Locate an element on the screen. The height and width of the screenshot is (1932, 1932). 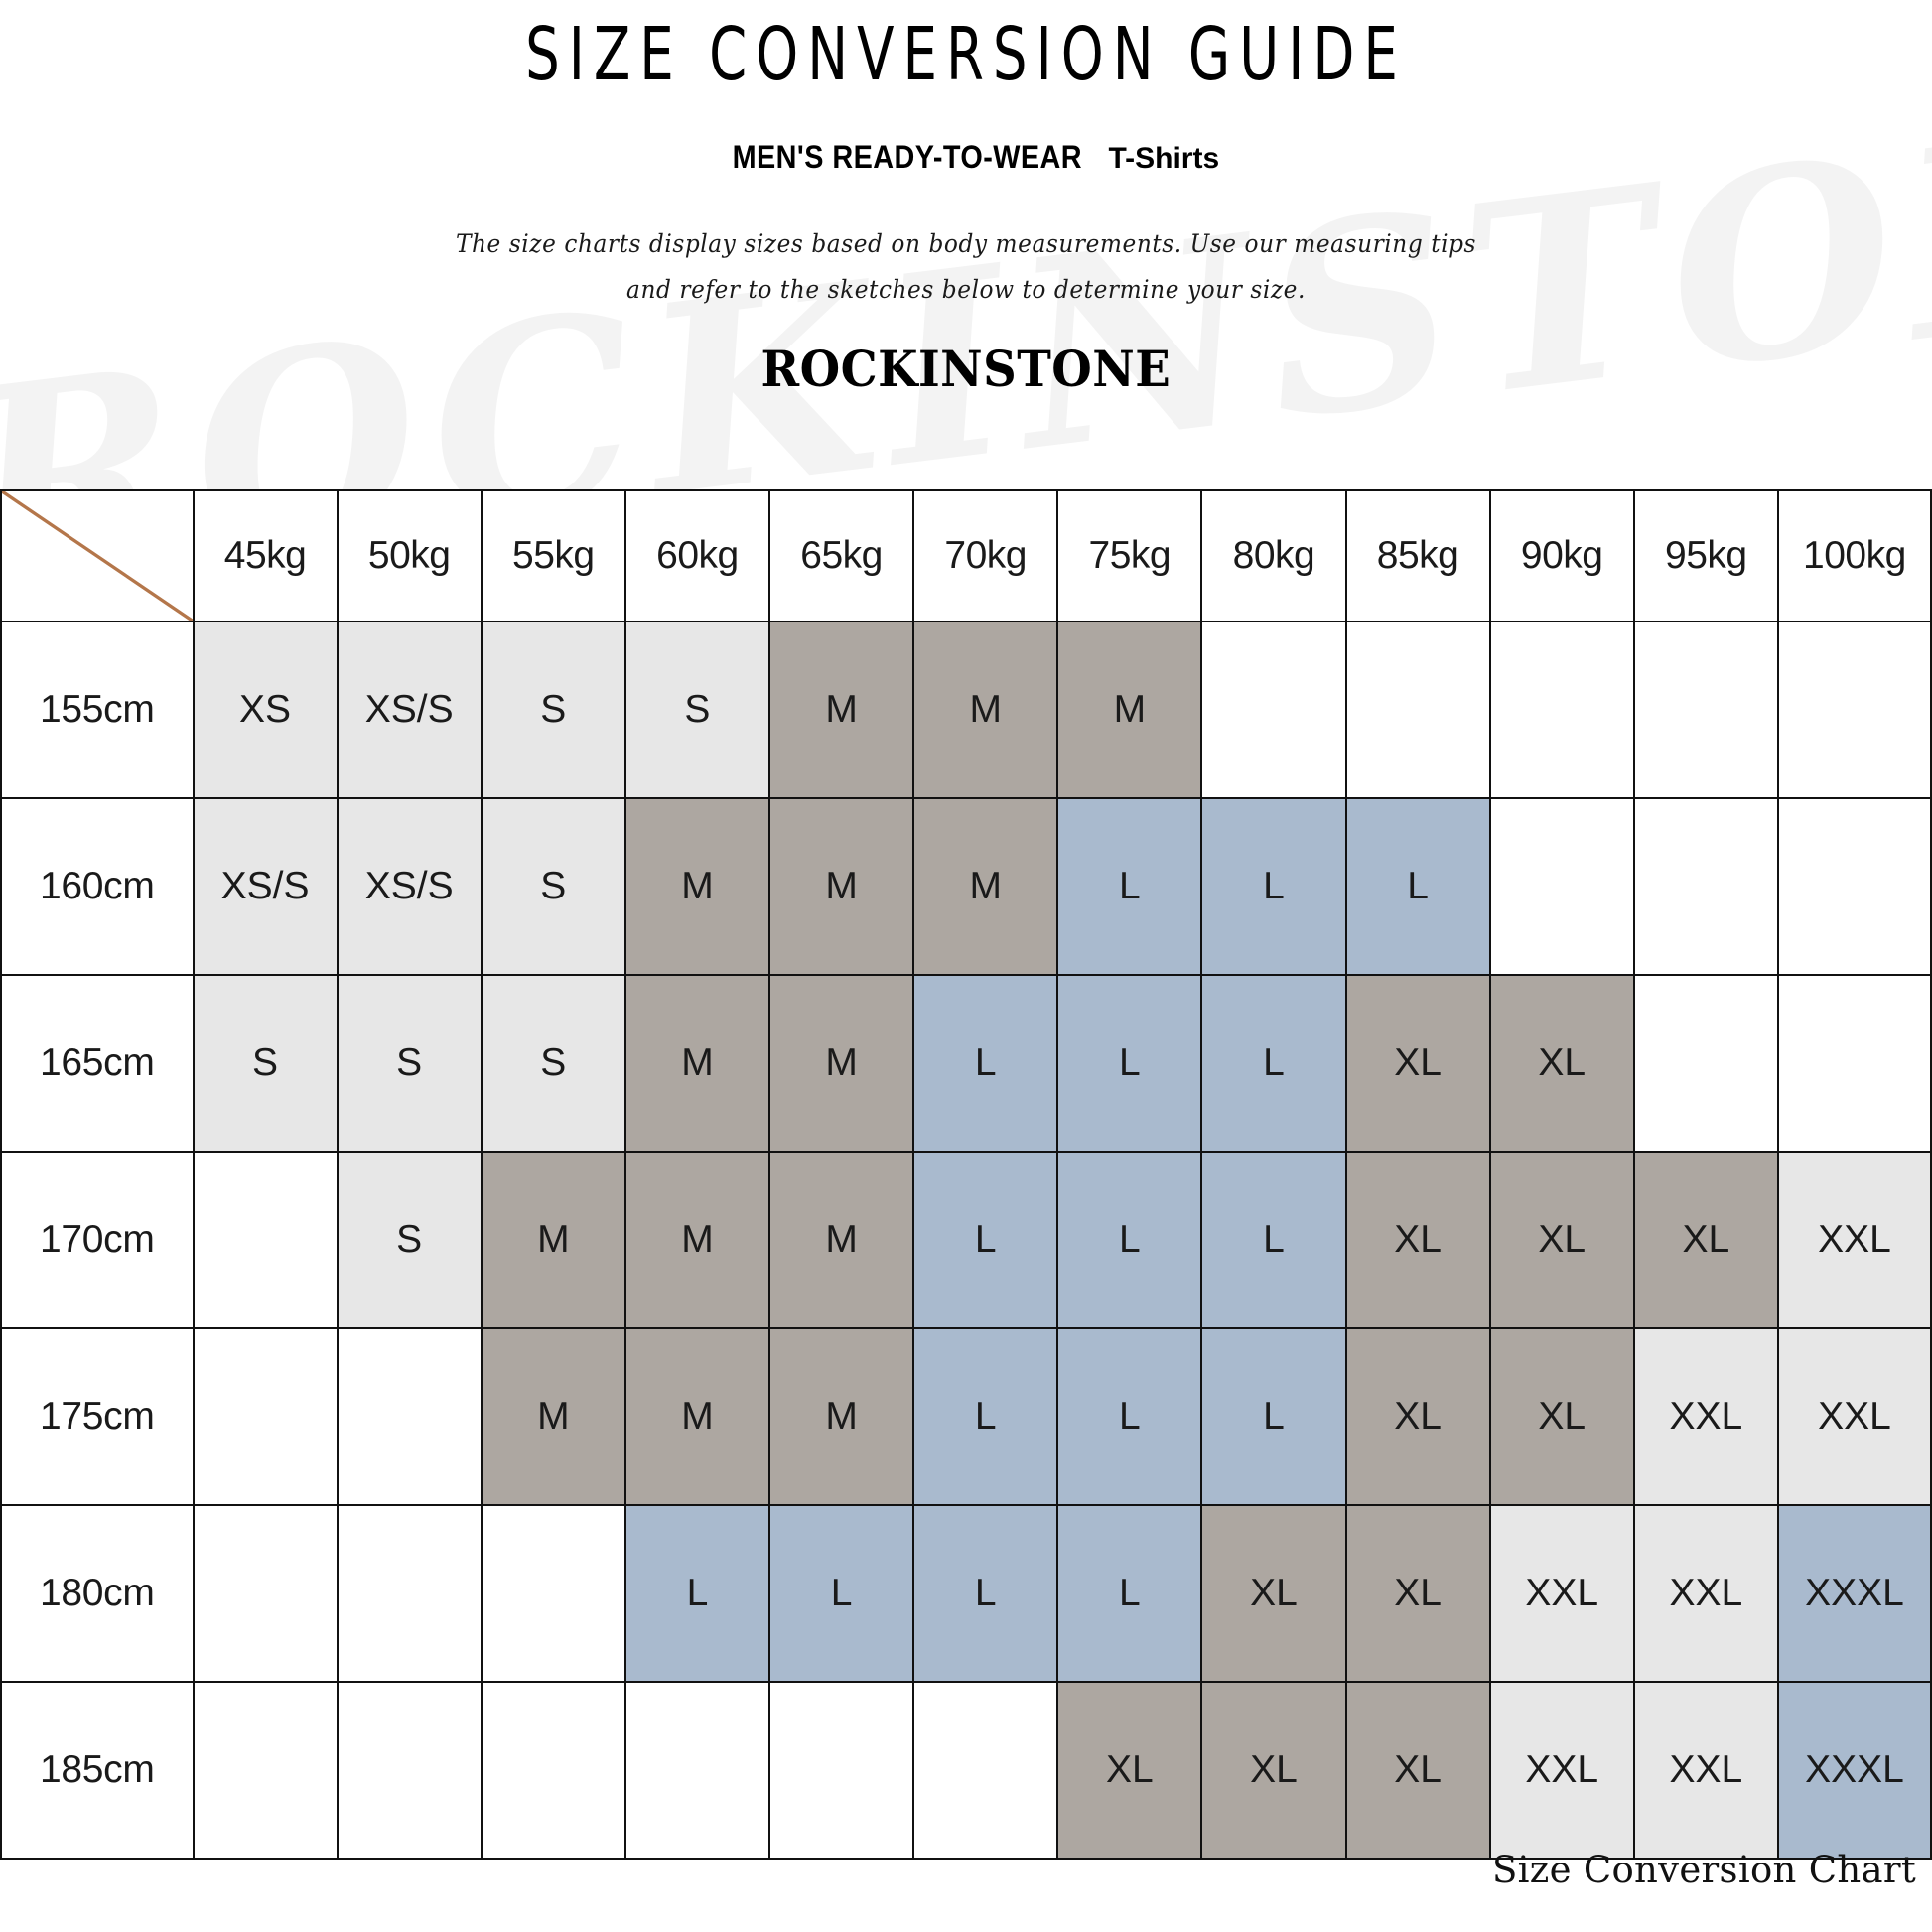
column-header-weight: 65kg is located at coordinates (841, 556).